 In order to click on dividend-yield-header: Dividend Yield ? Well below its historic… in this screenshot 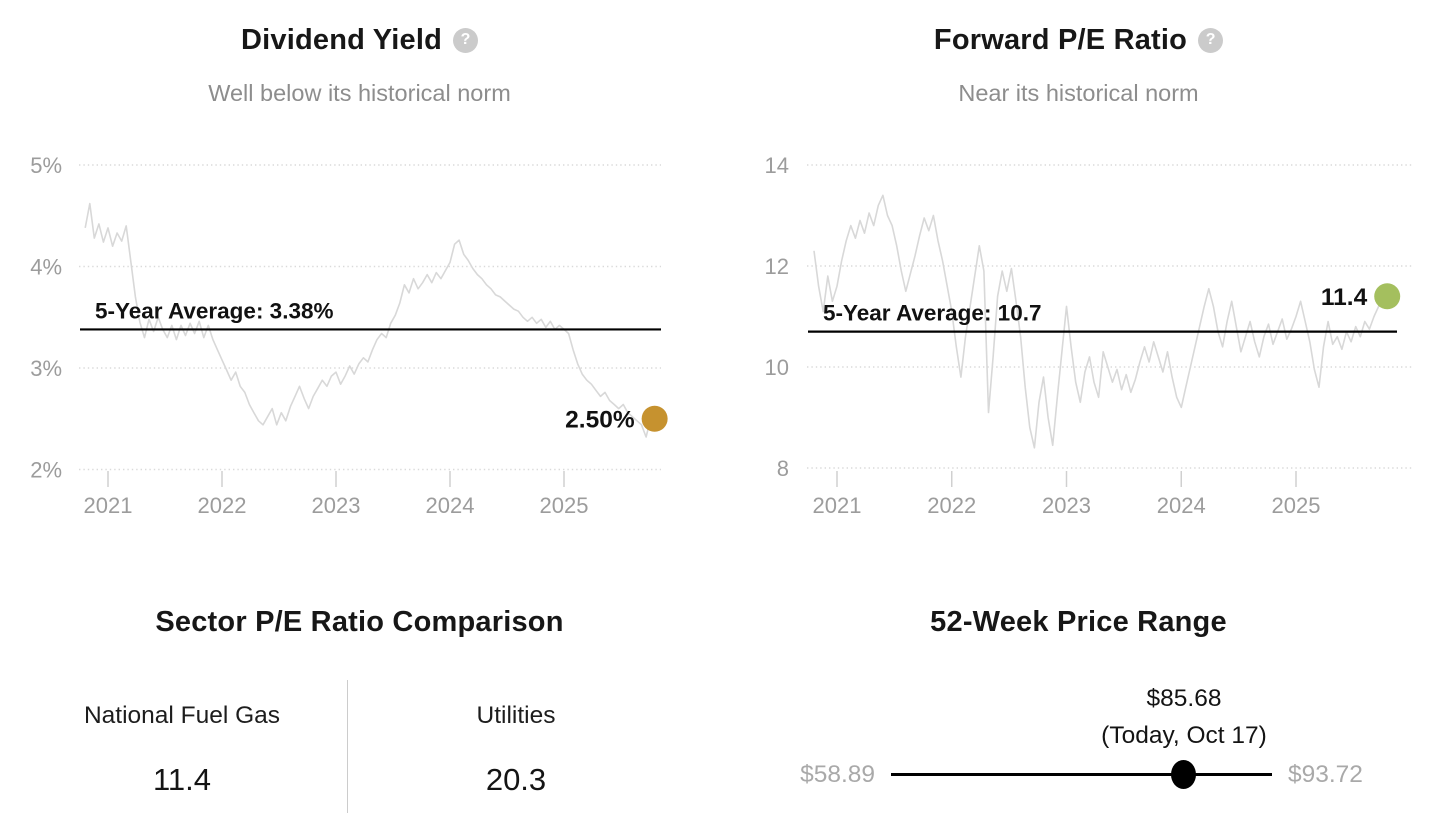, I will do `click(359, 65)`.